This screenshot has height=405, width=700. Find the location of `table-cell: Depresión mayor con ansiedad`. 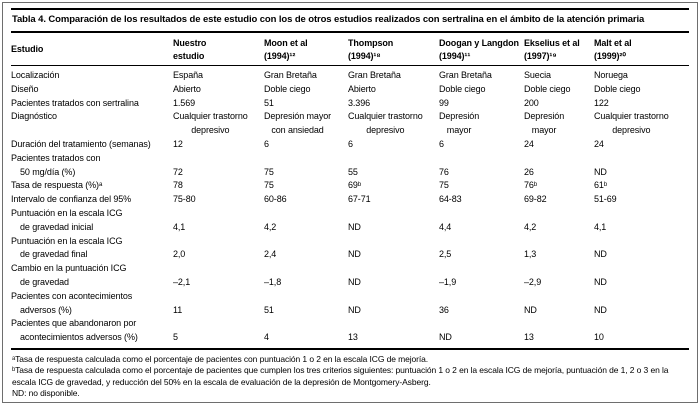

table-cell: Depresión mayor con ansiedad is located at coordinates (306, 124).